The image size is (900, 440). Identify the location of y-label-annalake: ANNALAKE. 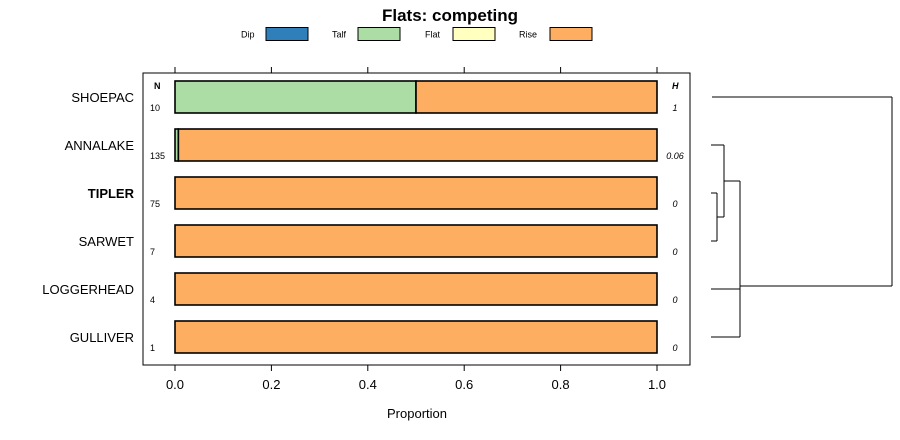
(100, 145).